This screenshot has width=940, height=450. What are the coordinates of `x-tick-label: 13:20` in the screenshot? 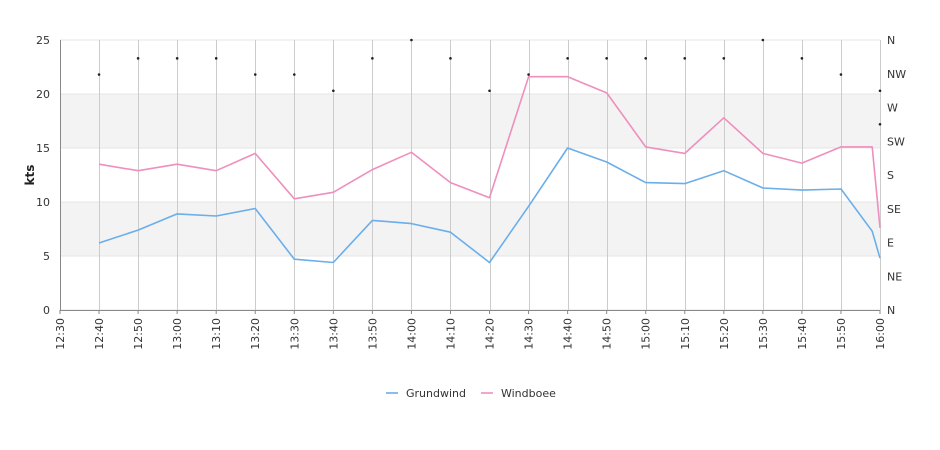 It's located at (255, 334).